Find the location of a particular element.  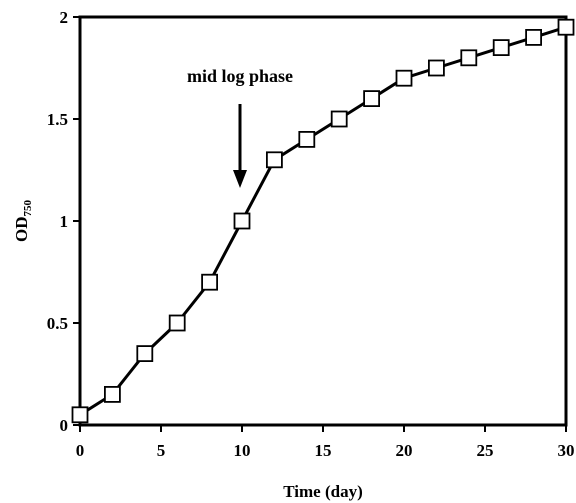

y-axis-ticks: 0 0.5 1 1.5 2 is located at coordinates (63, 221).